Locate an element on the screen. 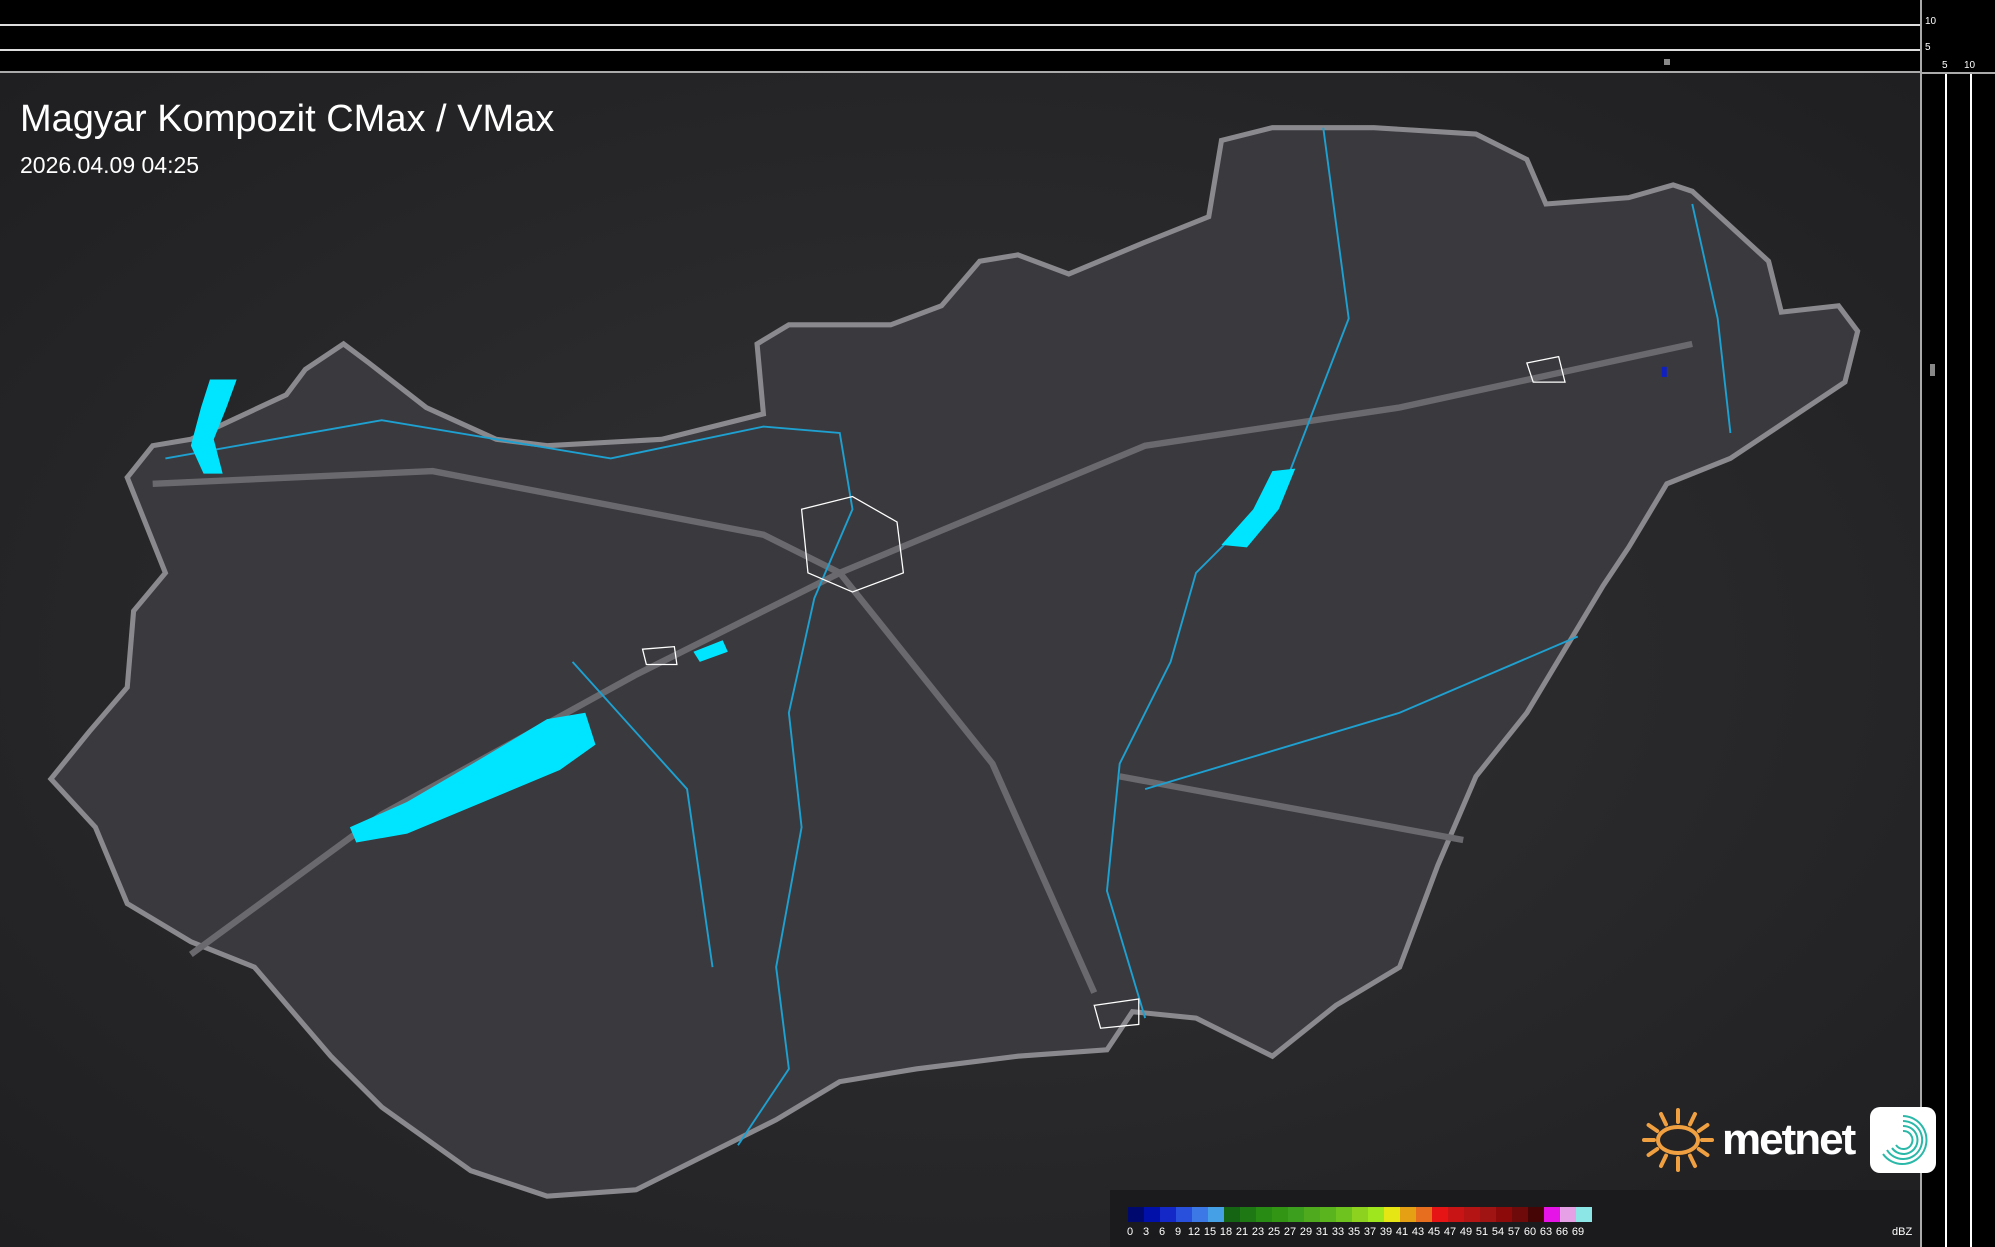 Image resolution: width=1995 pixels, height=1247 pixels. scale-label: 43 is located at coordinates (1418, 1232).